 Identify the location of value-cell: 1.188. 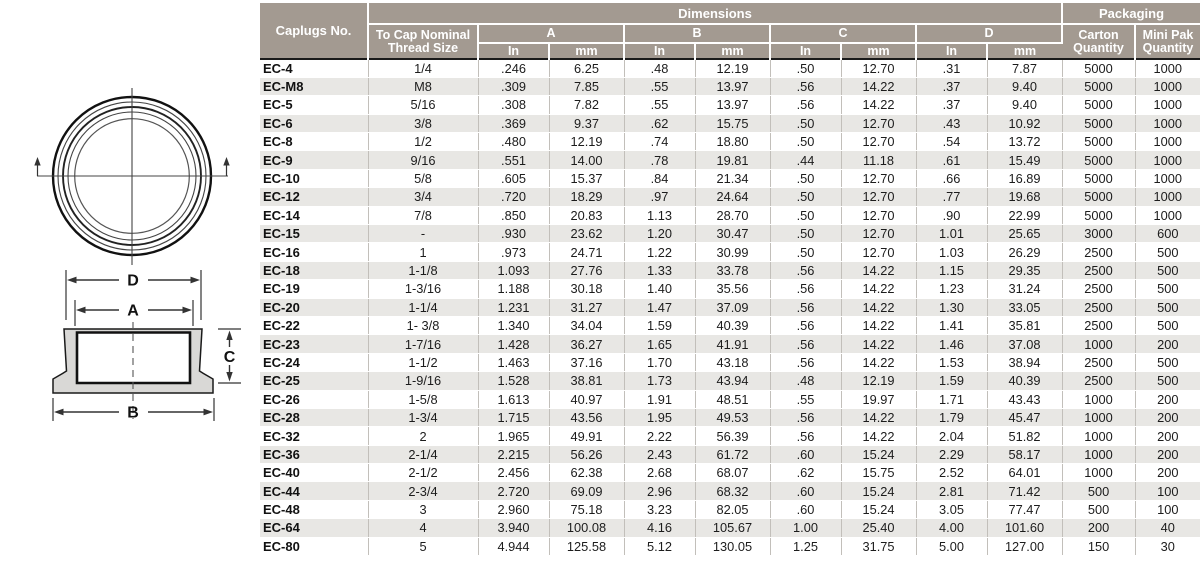
(514, 289).